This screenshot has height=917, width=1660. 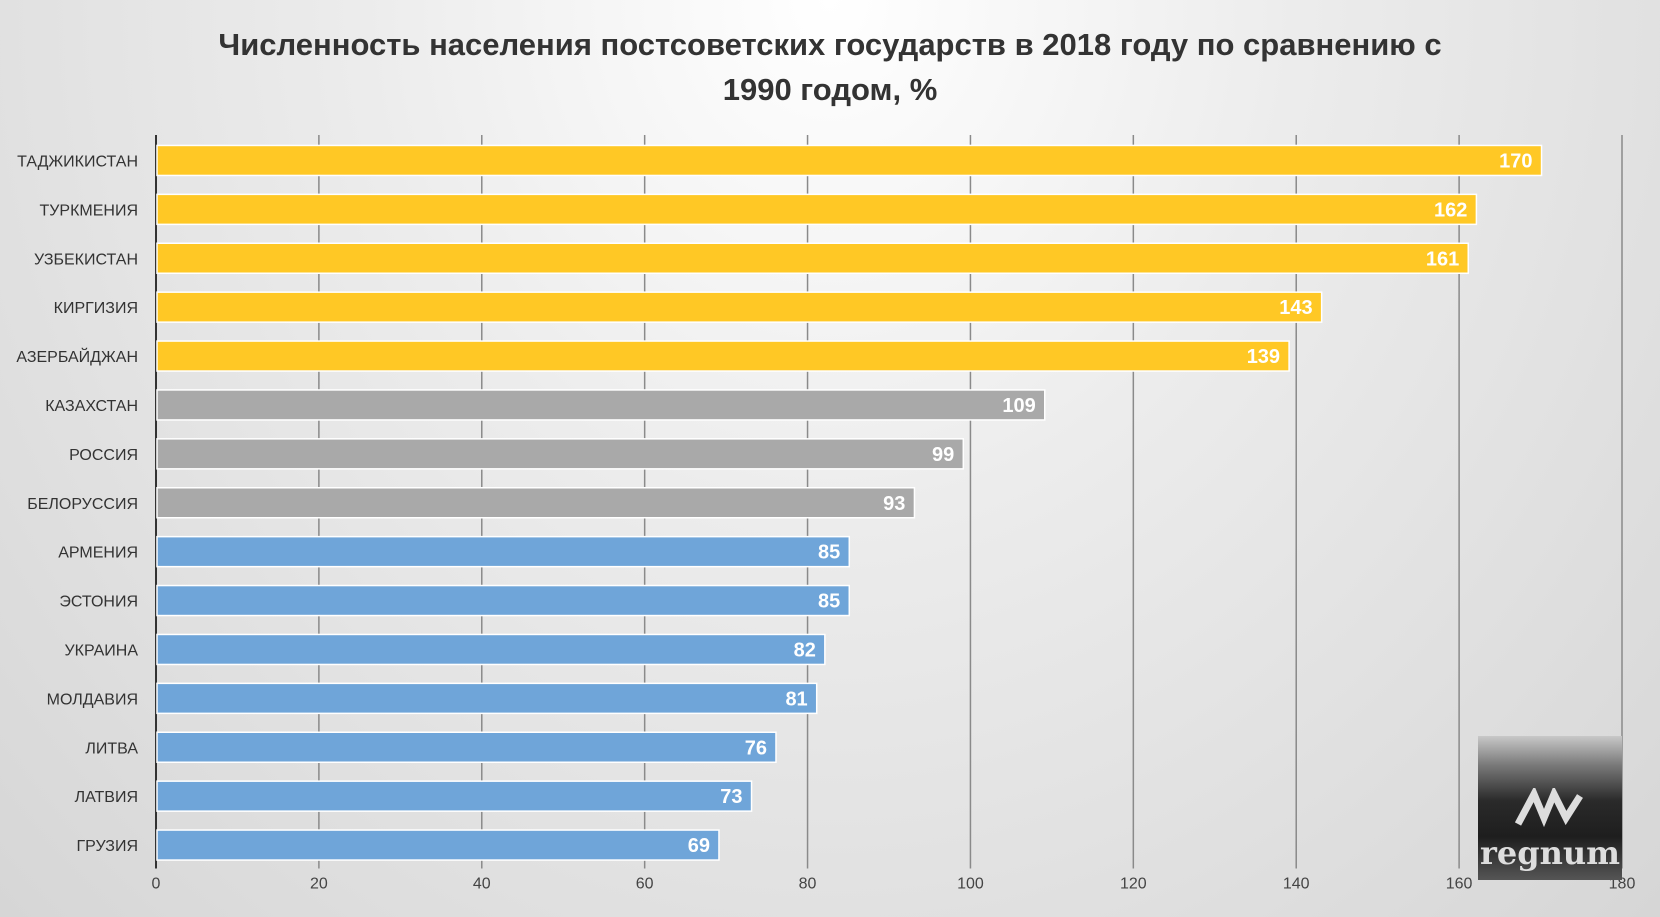 What do you see at coordinates (1450, 210) in the screenshot?
I see `data-label: 162` at bounding box center [1450, 210].